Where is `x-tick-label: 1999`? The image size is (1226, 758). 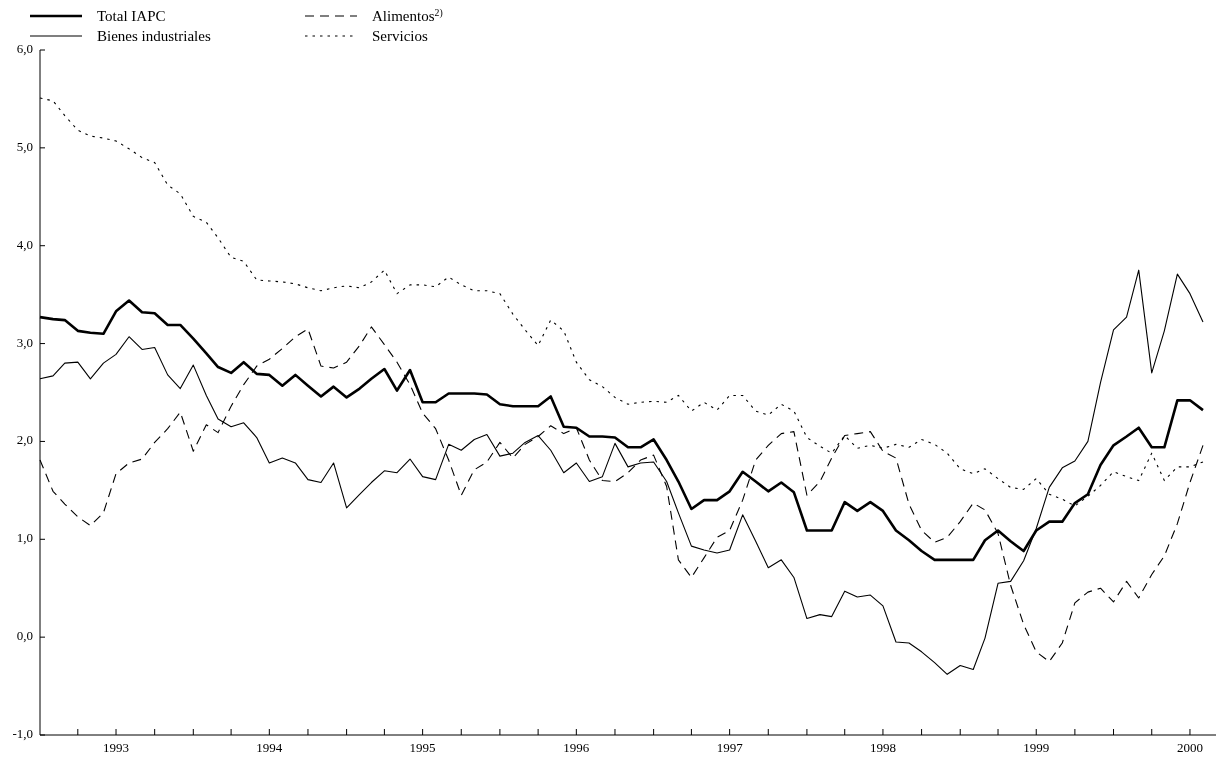 x-tick-label: 1999 is located at coordinates (1036, 747).